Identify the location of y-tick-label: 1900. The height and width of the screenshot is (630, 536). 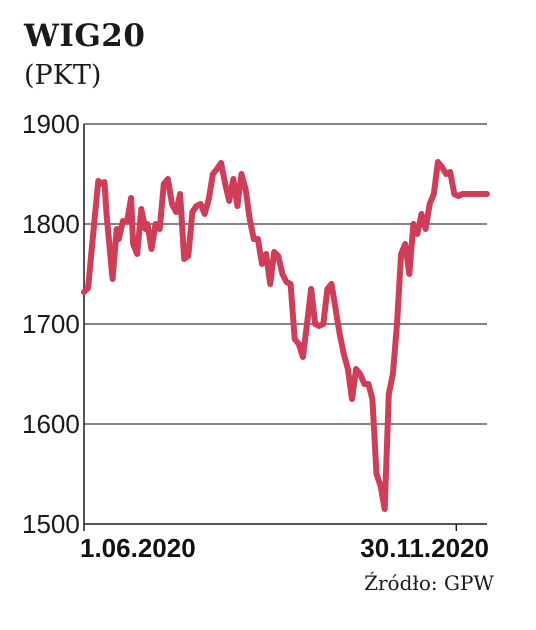
(51, 124).